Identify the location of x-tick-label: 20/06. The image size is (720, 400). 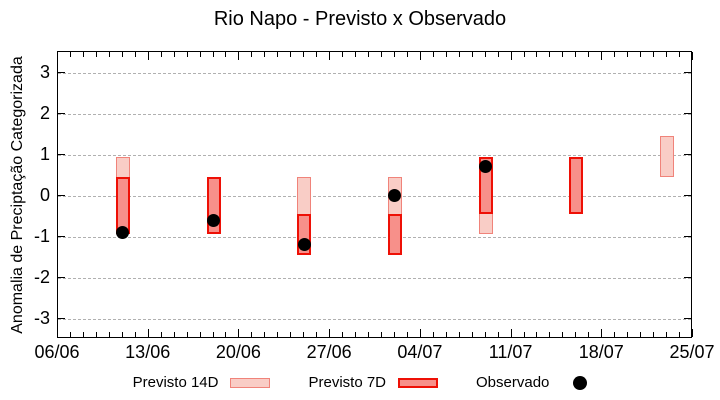
(238, 352).